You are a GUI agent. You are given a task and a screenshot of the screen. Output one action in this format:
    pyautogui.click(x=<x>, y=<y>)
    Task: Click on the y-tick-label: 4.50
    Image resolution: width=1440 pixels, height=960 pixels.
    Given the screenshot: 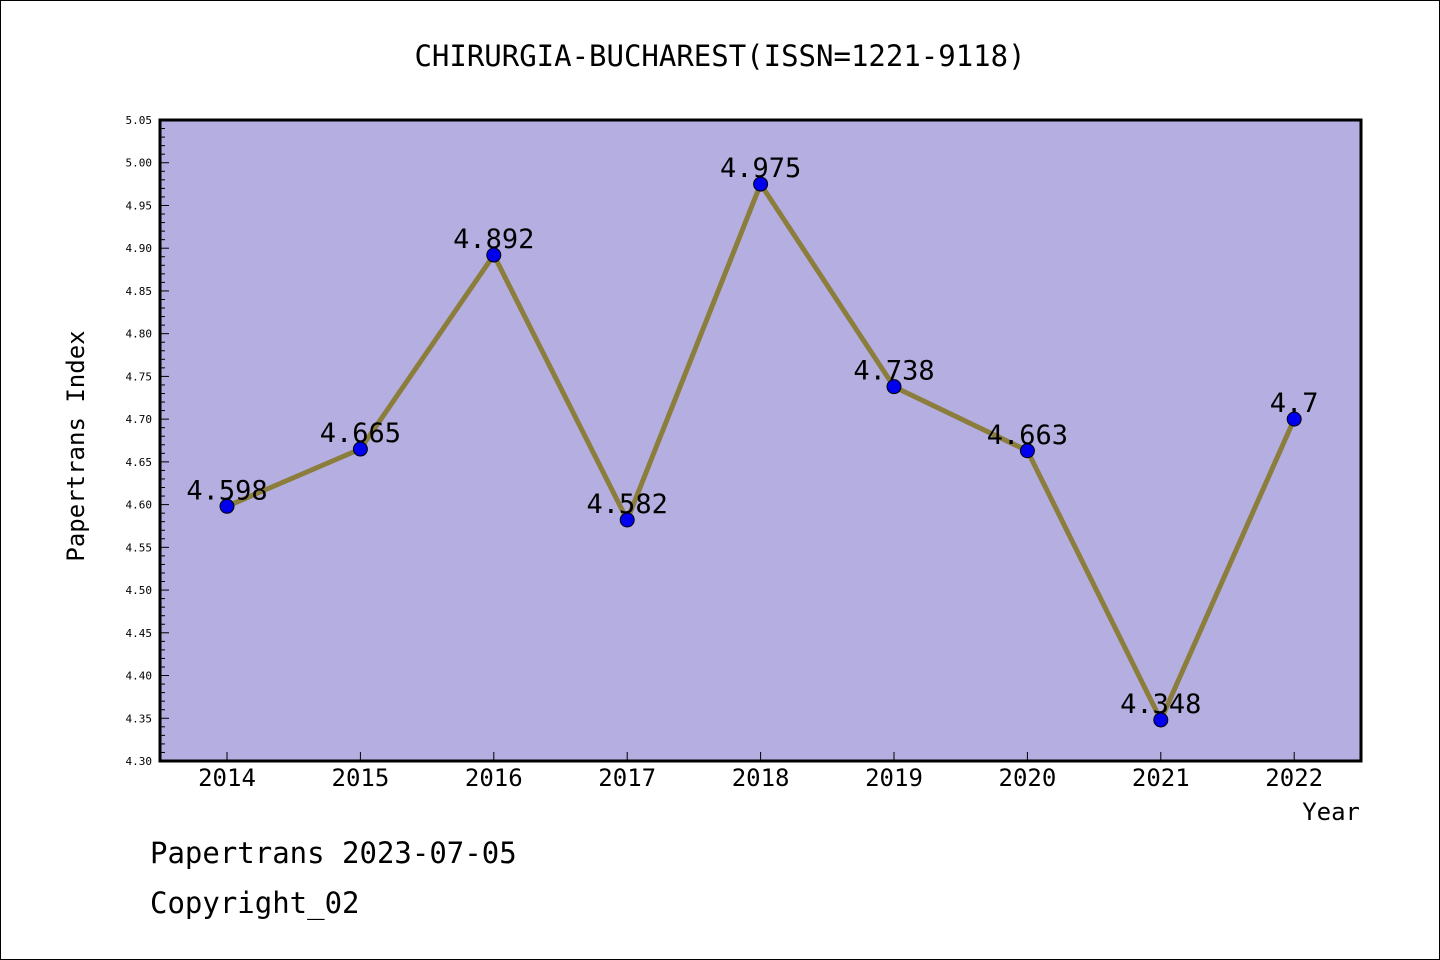 What is the action you would take?
    pyautogui.click(x=139, y=590)
    